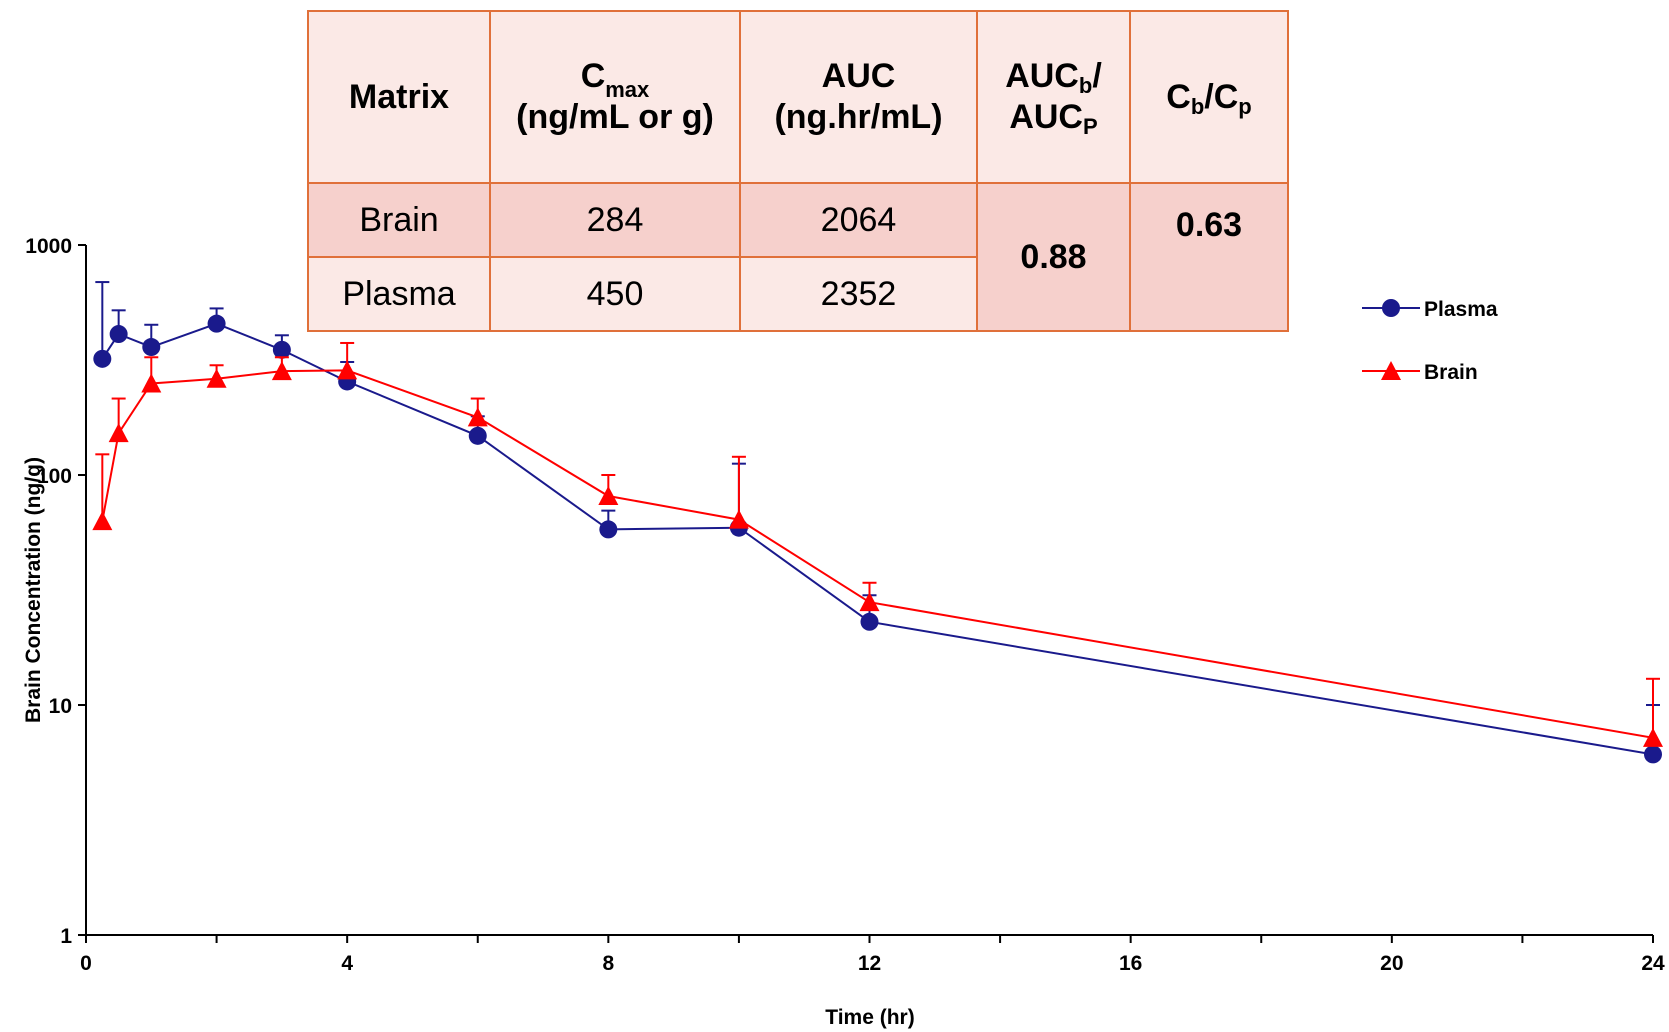 This screenshot has height=1032, width=1669. I want to click on table-row: Brain 284 2064 0.88 0.63, so click(798, 257).